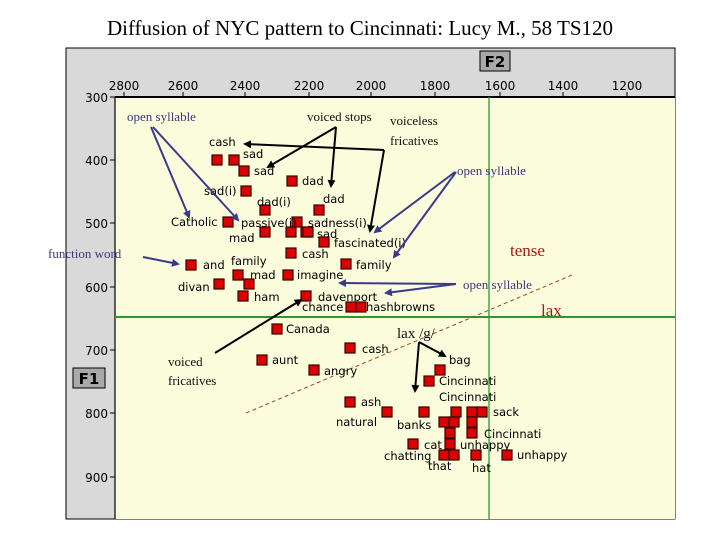 Image resolution: width=720 pixels, height=540 pixels. I want to click on data-point-label: aunt, so click(285, 360).